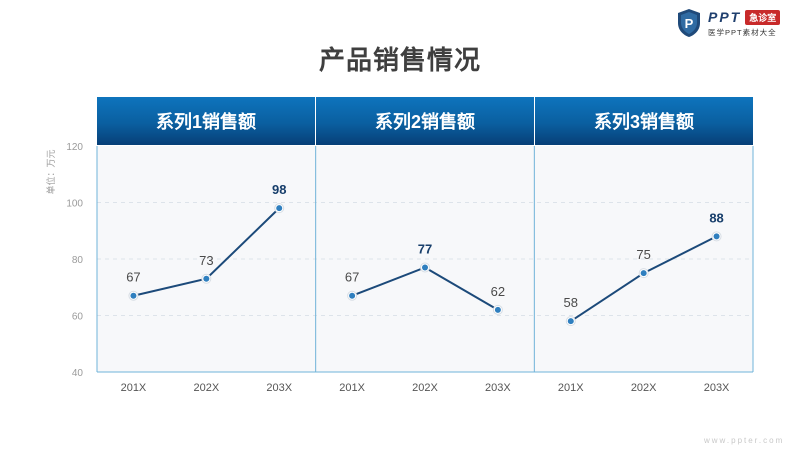 The height and width of the screenshot is (450, 800). Describe the element at coordinates (425, 248) in the screenshot. I see `data-label: 77` at that location.